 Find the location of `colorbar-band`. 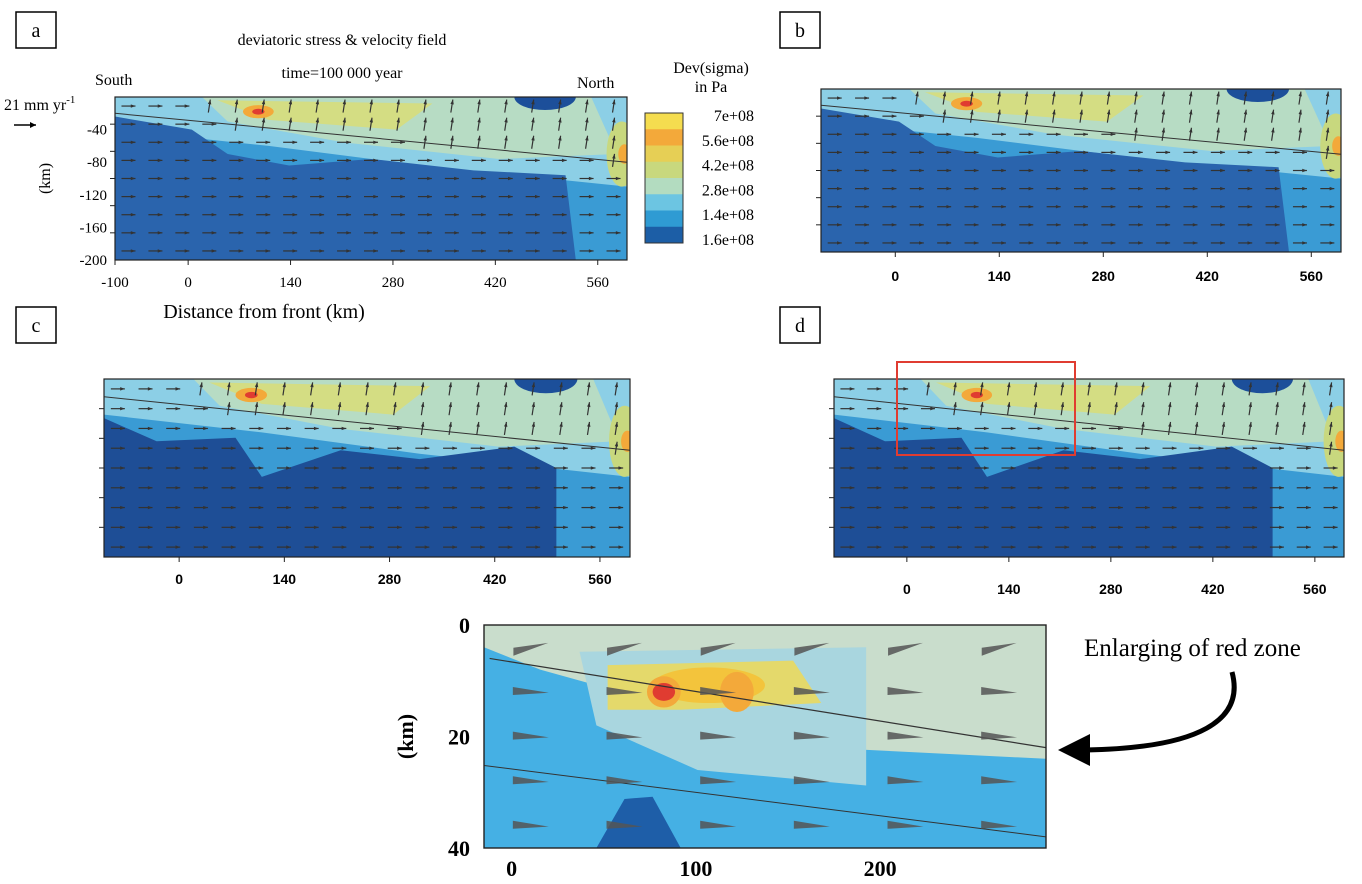

colorbar-band is located at coordinates (664, 186).